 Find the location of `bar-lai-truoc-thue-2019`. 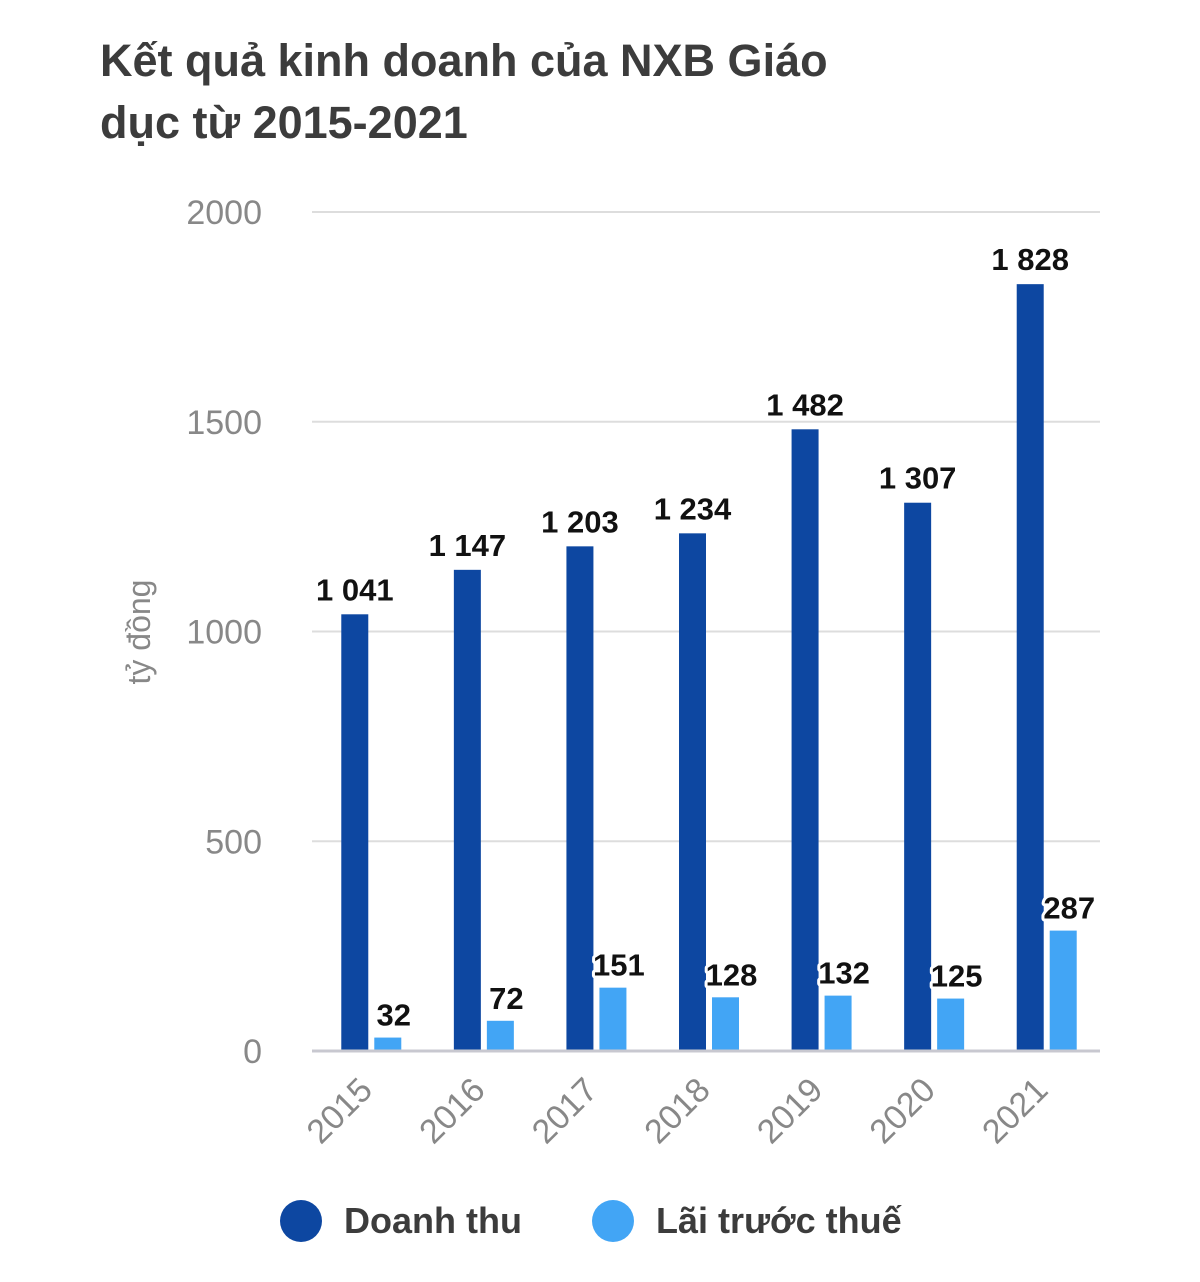

bar-lai-truoc-thue-2019 is located at coordinates (838, 1023).